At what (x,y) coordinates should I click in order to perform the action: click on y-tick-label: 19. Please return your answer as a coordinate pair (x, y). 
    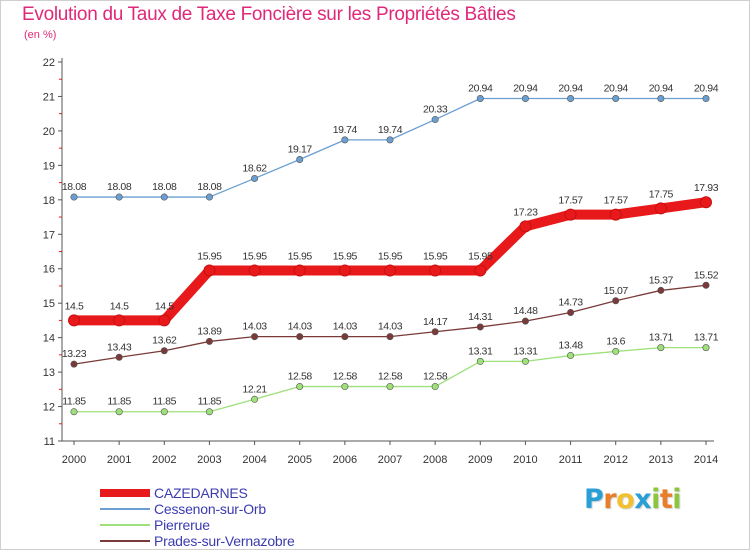
    Looking at the image, I should click on (49, 166).